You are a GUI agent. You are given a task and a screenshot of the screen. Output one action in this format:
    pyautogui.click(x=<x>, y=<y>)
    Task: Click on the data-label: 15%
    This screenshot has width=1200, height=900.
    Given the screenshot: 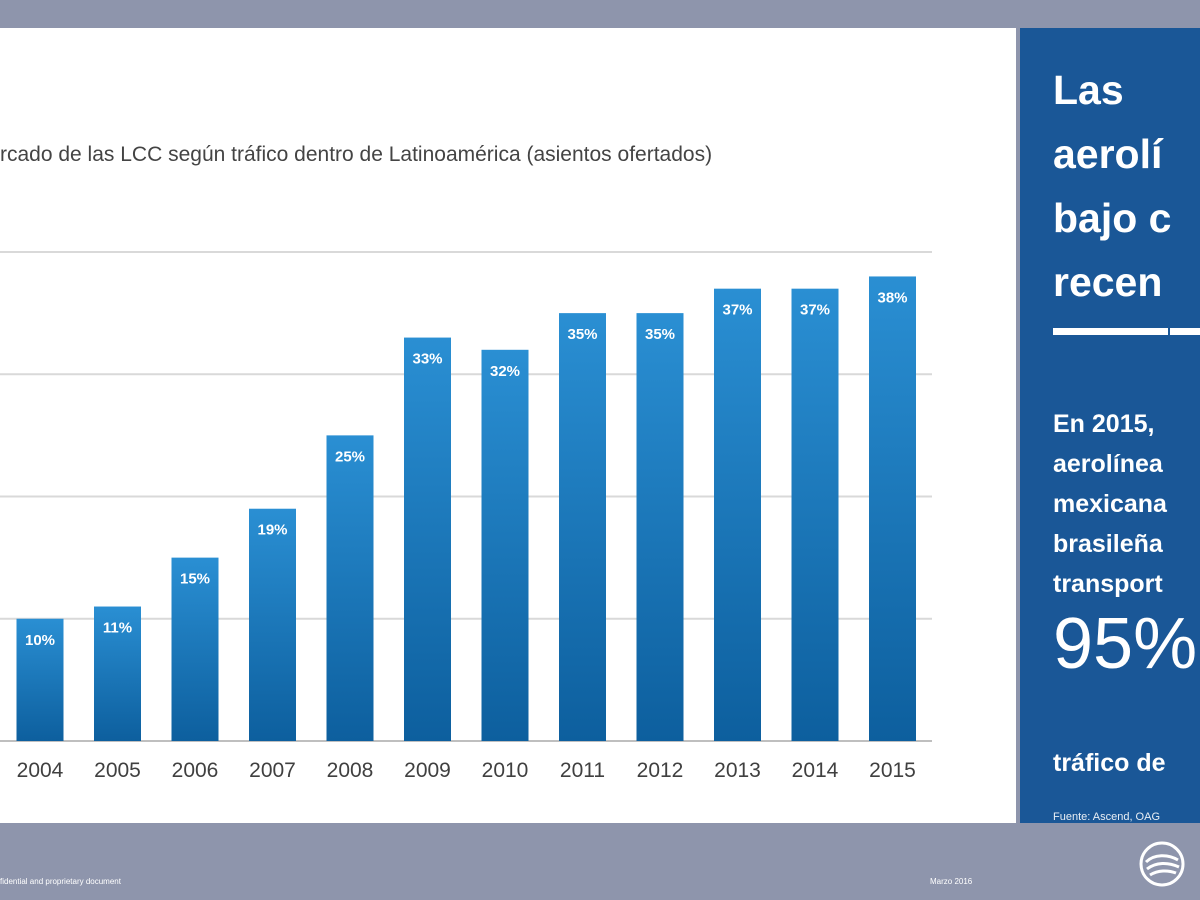 What is the action you would take?
    pyautogui.click(x=195, y=579)
    